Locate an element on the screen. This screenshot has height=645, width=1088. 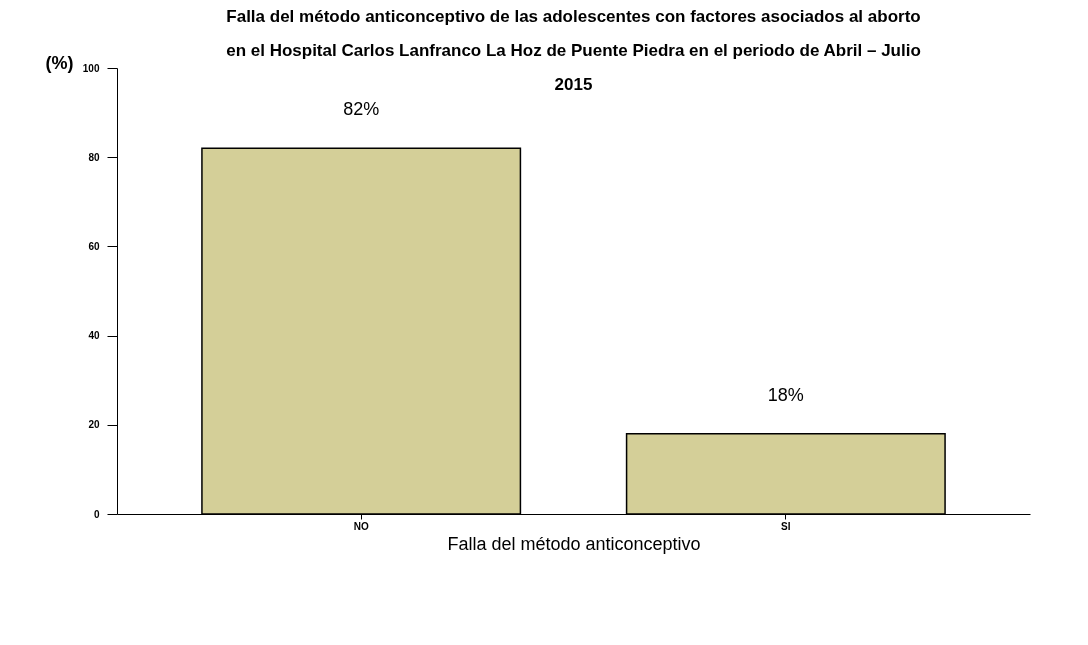
y-tick-label: 0 is located at coordinates (96, 514).